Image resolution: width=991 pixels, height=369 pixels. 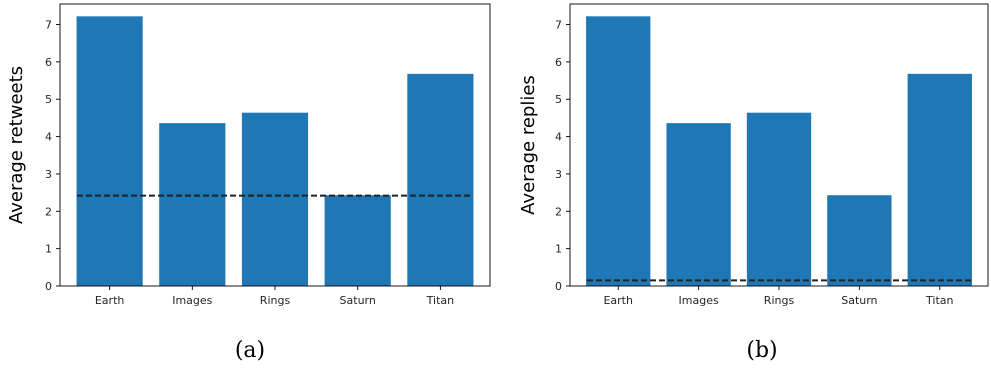 What do you see at coordinates (761, 350) in the screenshot?
I see `panel-caption: (b)` at bounding box center [761, 350].